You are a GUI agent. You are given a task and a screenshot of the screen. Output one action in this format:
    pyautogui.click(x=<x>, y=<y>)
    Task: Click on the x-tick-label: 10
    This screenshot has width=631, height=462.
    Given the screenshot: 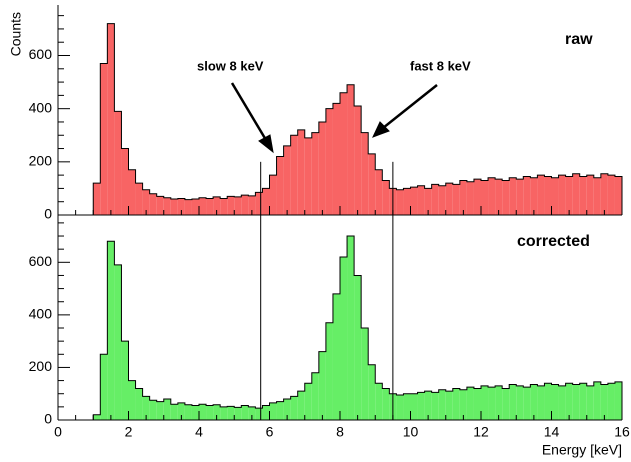 What is the action you would take?
    pyautogui.click(x=411, y=432)
    